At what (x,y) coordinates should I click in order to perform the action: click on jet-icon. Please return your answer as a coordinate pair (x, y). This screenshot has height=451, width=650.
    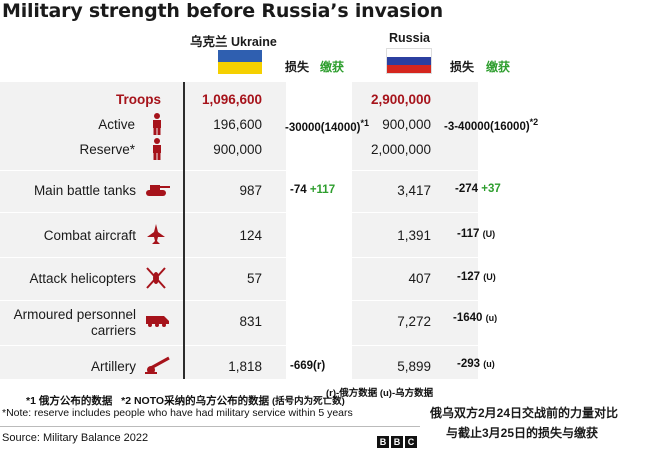
    Looking at the image, I should click on (156, 234).